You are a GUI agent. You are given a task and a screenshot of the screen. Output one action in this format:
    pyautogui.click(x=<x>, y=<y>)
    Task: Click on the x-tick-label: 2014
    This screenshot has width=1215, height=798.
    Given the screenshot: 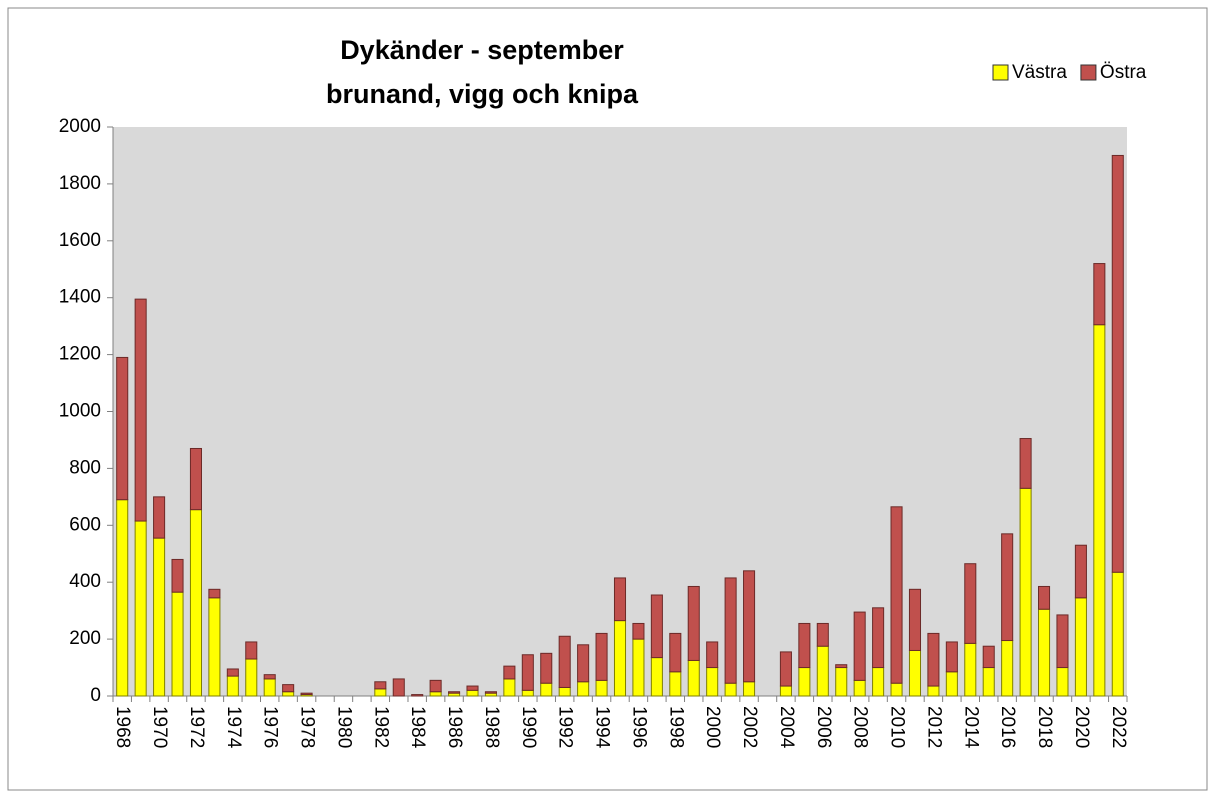 What is the action you would take?
    pyautogui.click(x=970, y=727)
    